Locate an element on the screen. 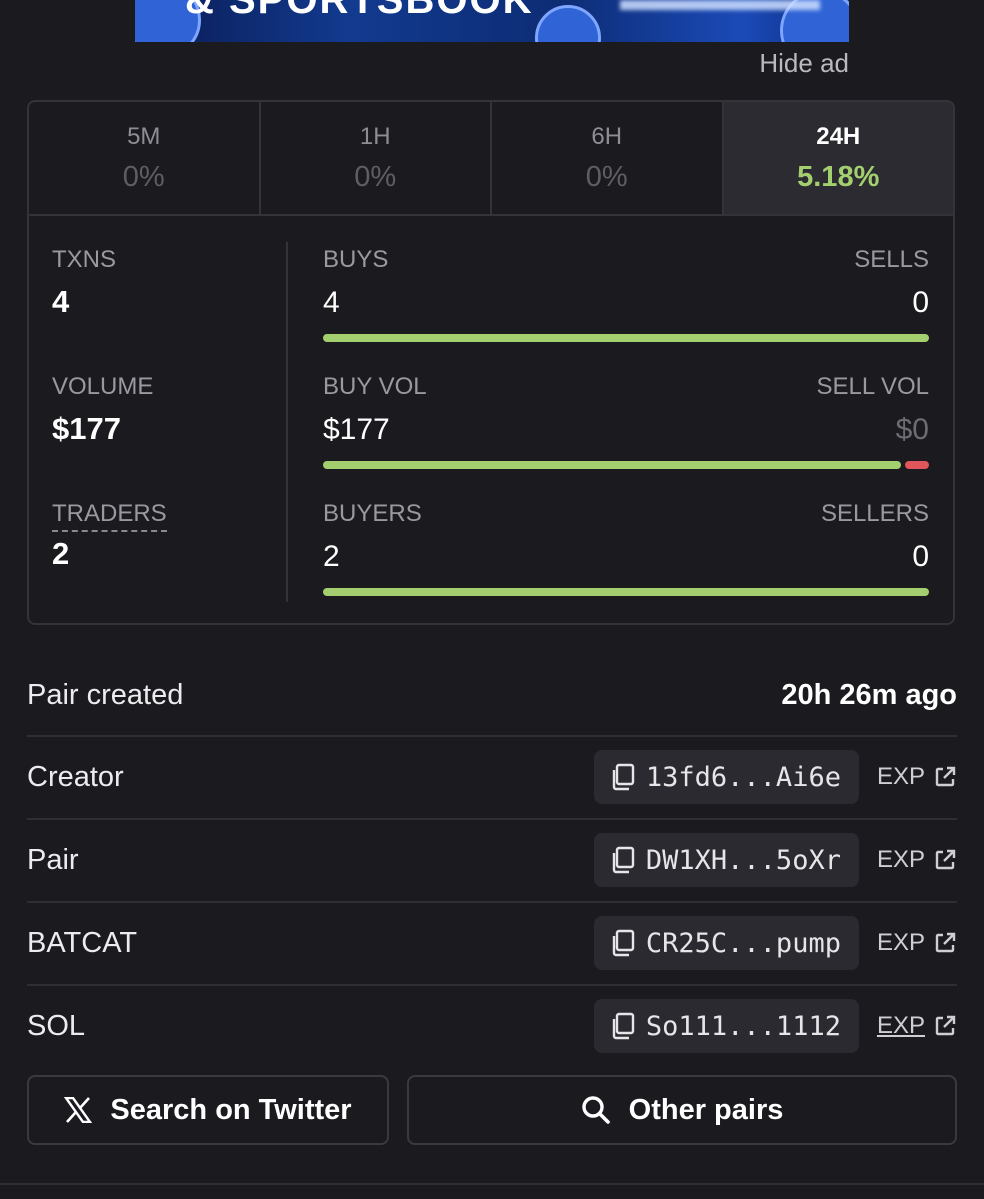 This screenshot has height=1199, width=984. sellers-label: SELLERS is located at coordinates (874, 513).